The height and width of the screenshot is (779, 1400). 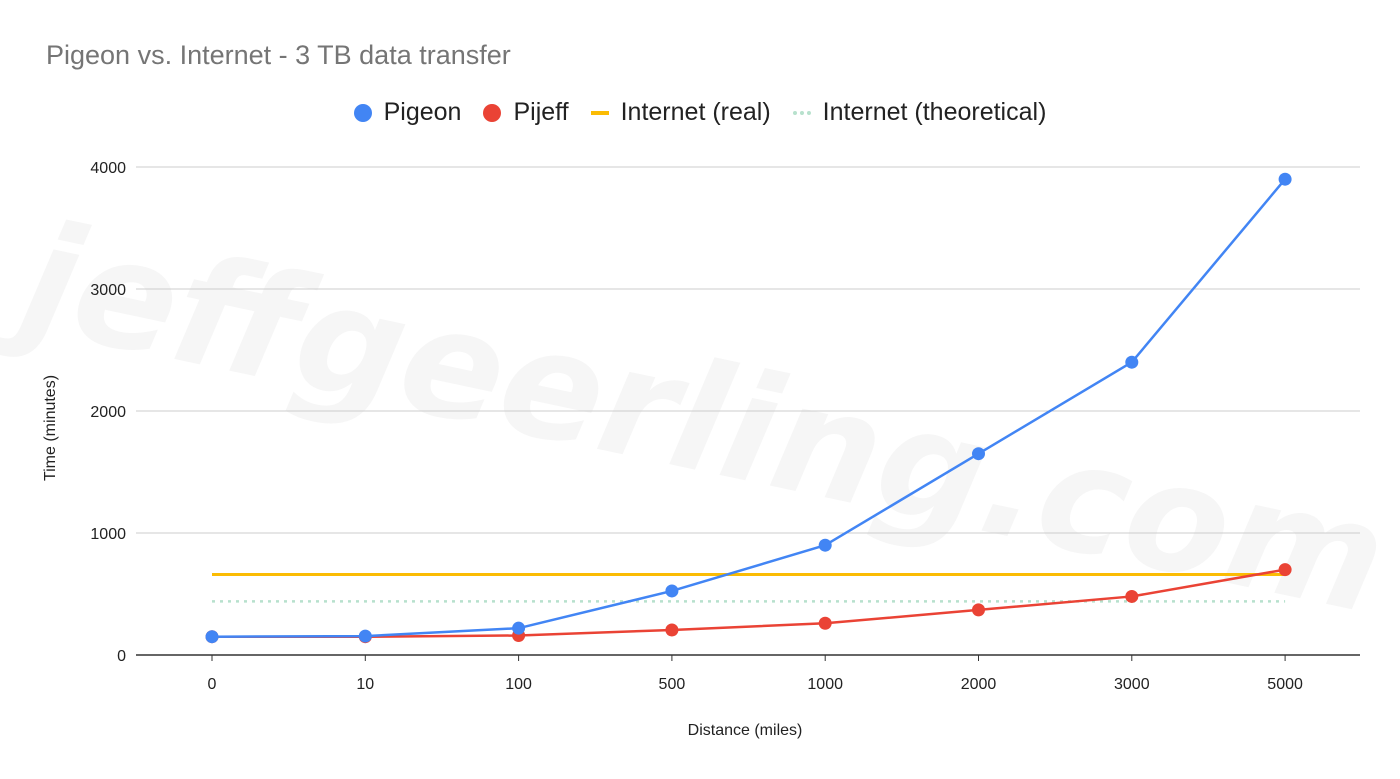 What do you see at coordinates (541, 112) in the screenshot?
I see `legend-label-pijeff: Pijeff` at bounding box center [541, 112].